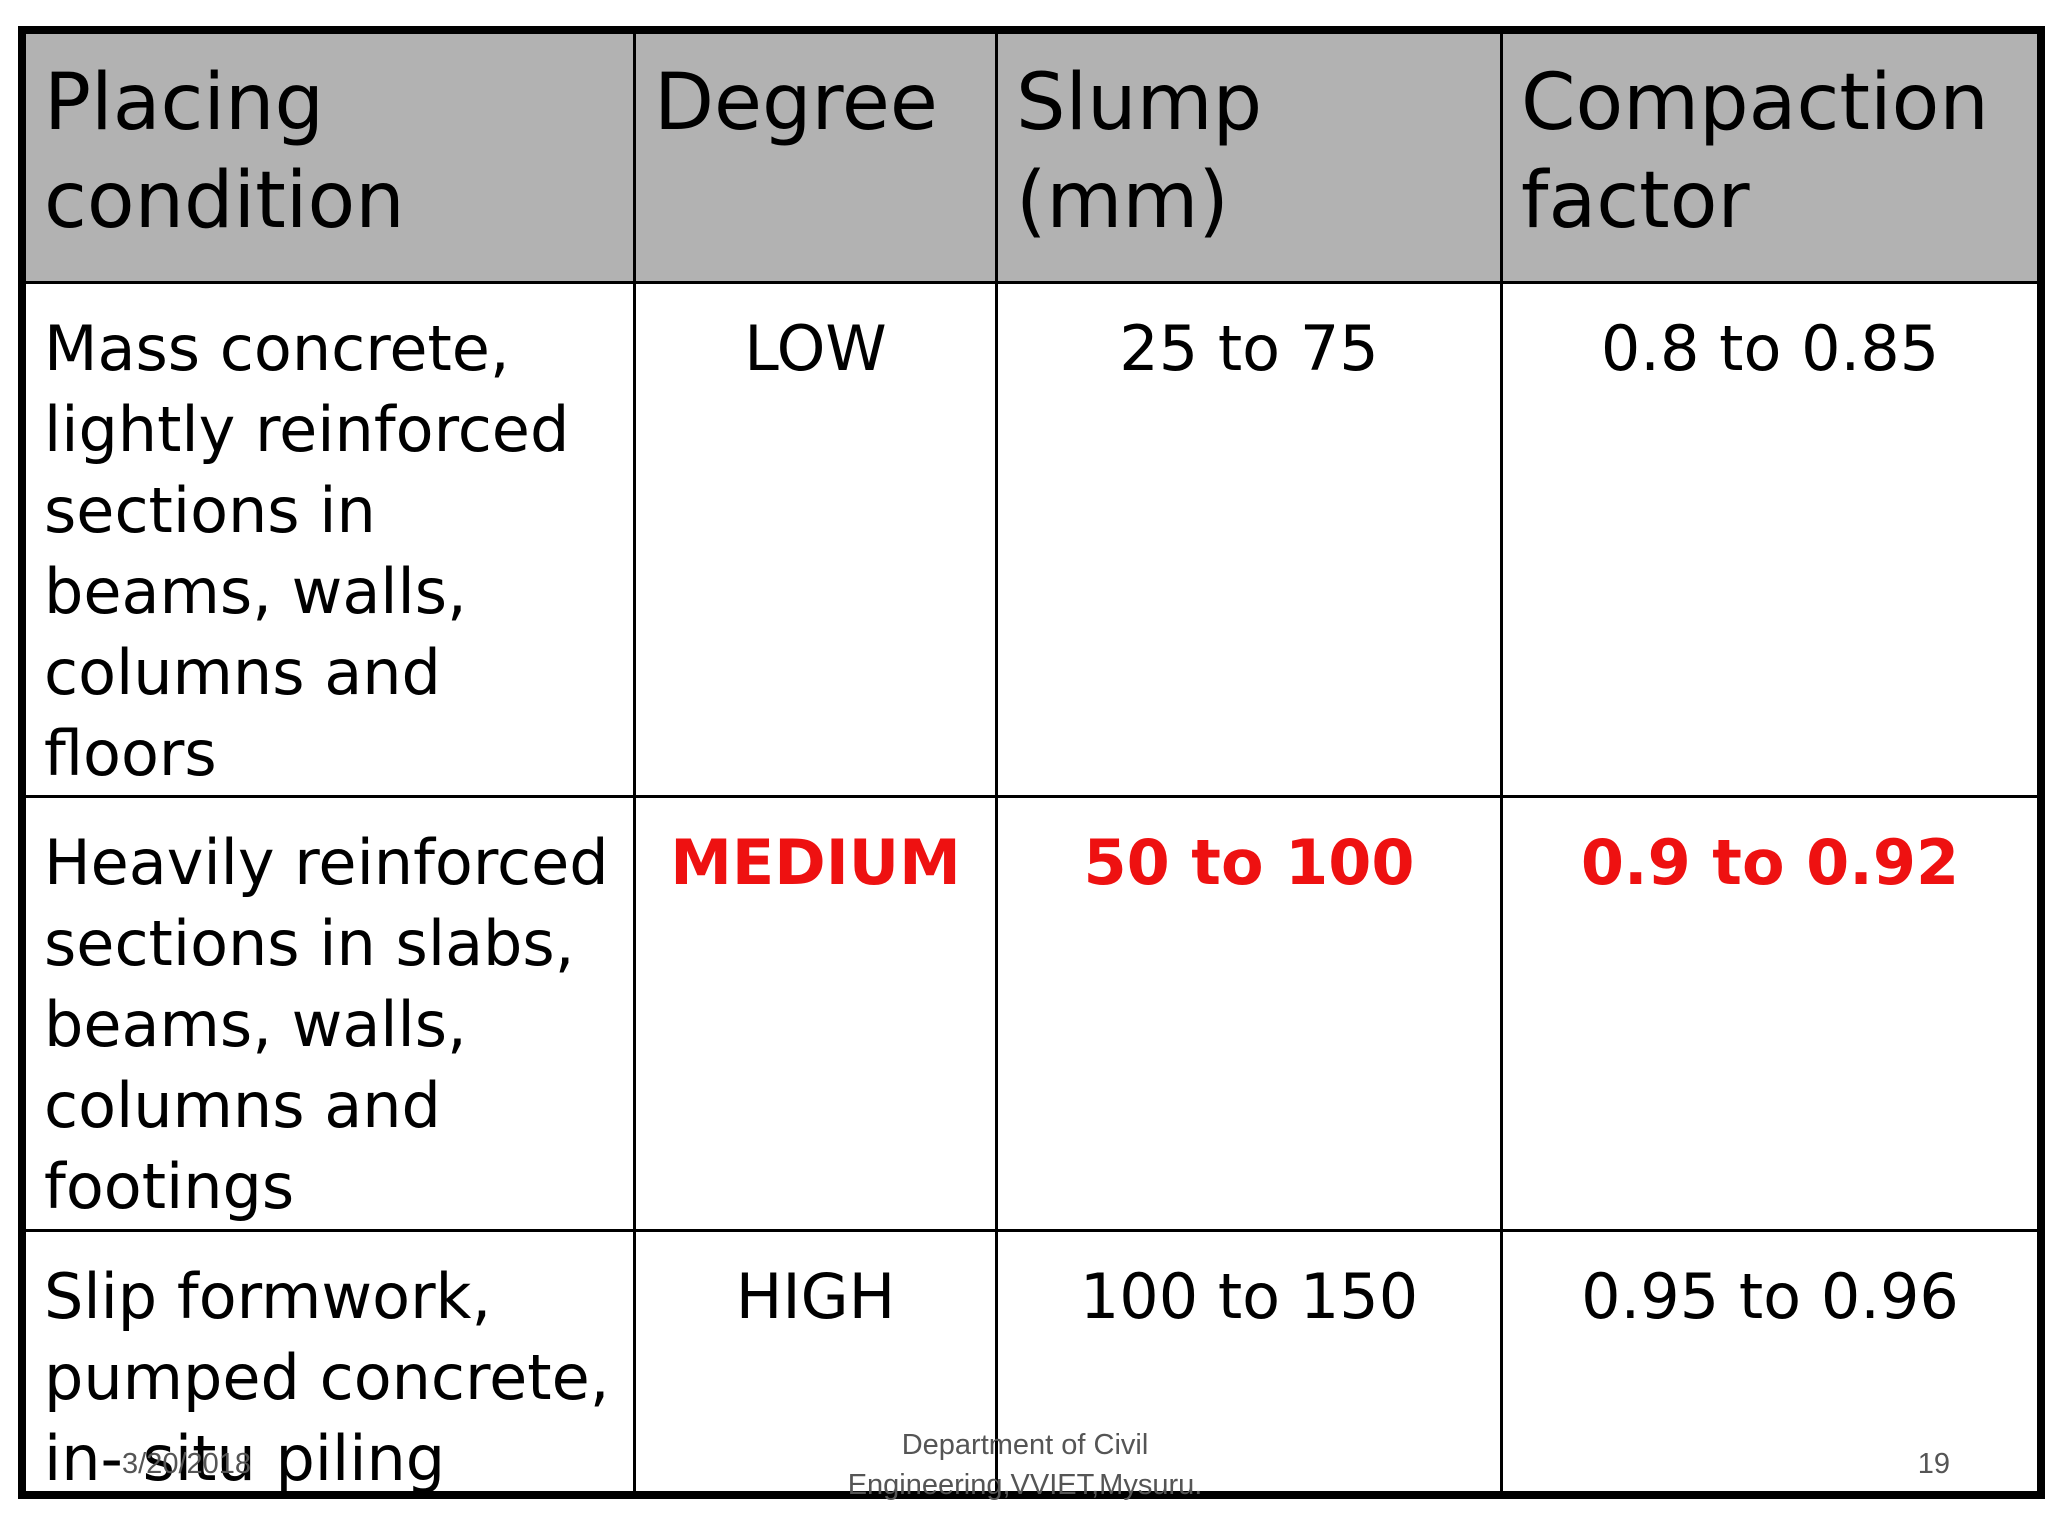 The image size is (2048, 1536). Describe the element at coordinates (1025, 1485) in the screenshot. I see `footer-department-line: Engineering,VVIET,Mysuru.` at that location.